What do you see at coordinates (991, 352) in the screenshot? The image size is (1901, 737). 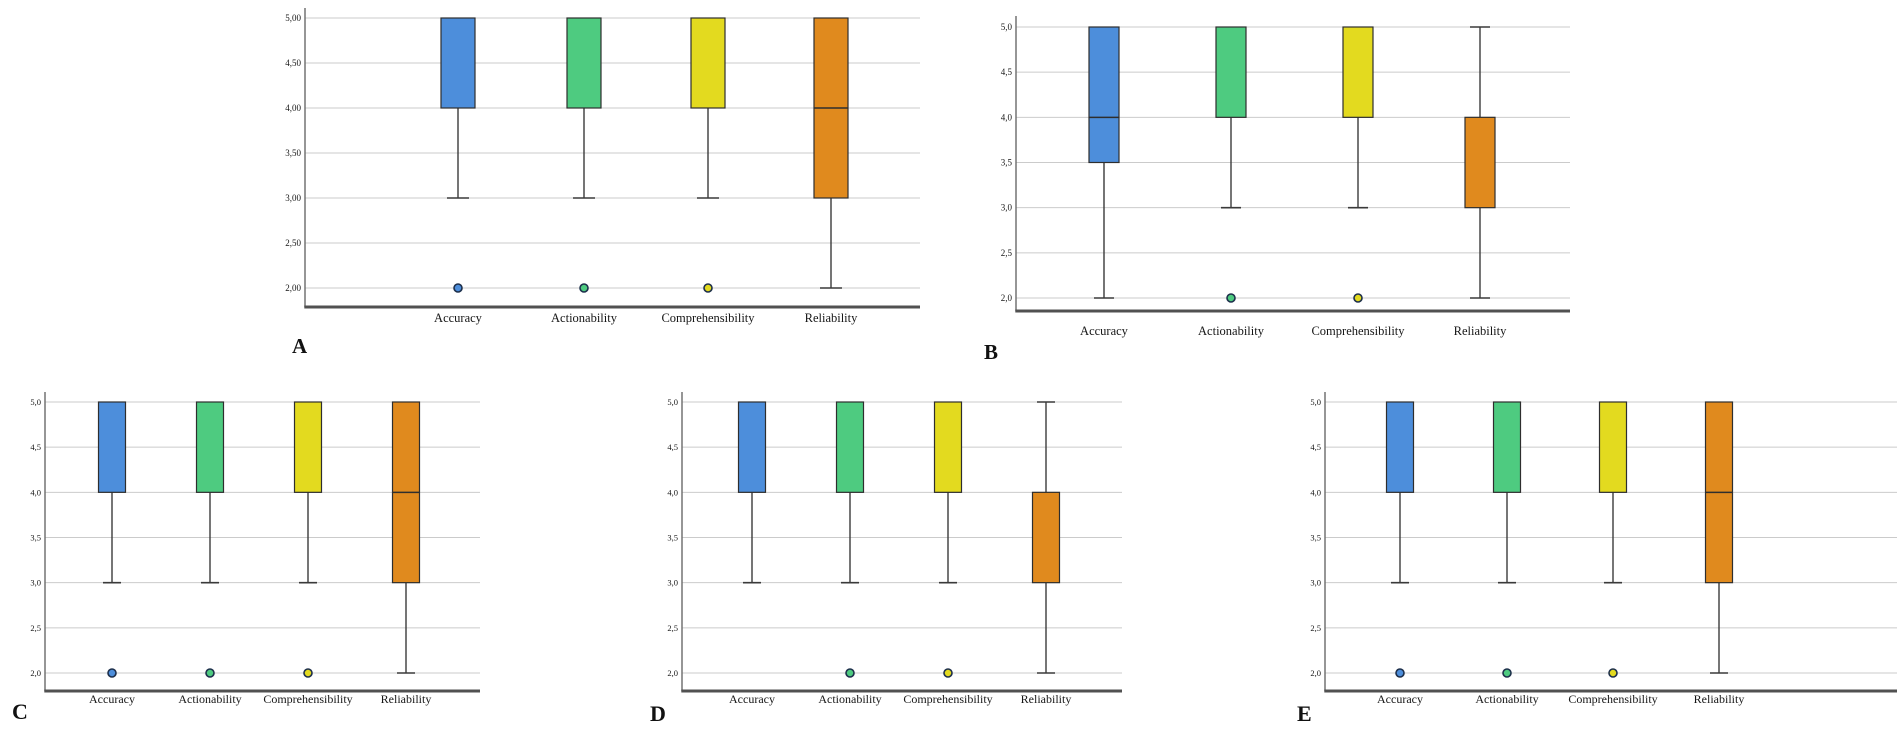 I see `panel-label-b: B` at bounding box center [991, 352].